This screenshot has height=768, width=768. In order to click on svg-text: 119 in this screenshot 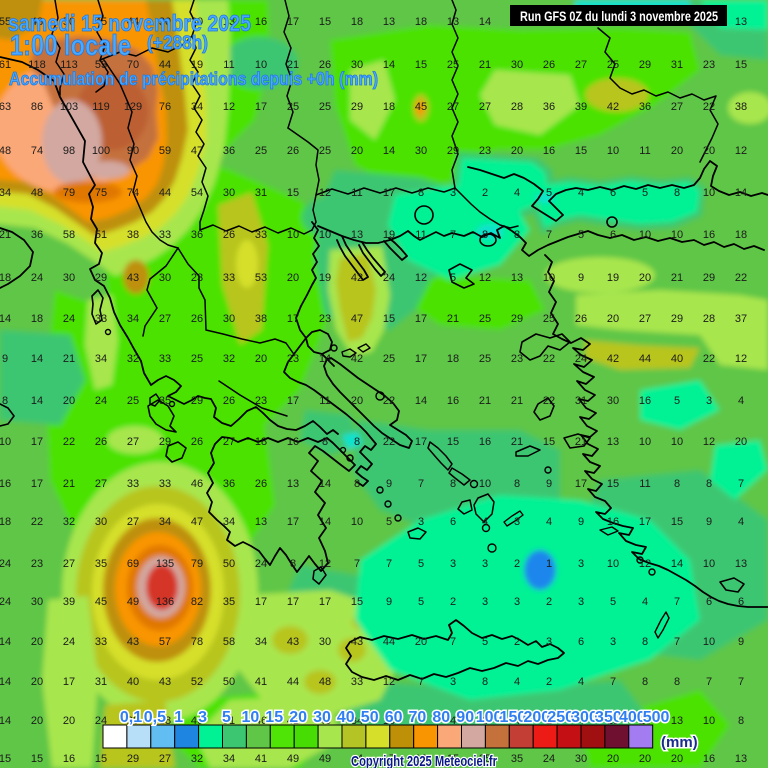, I will do `click(101, 107)`.